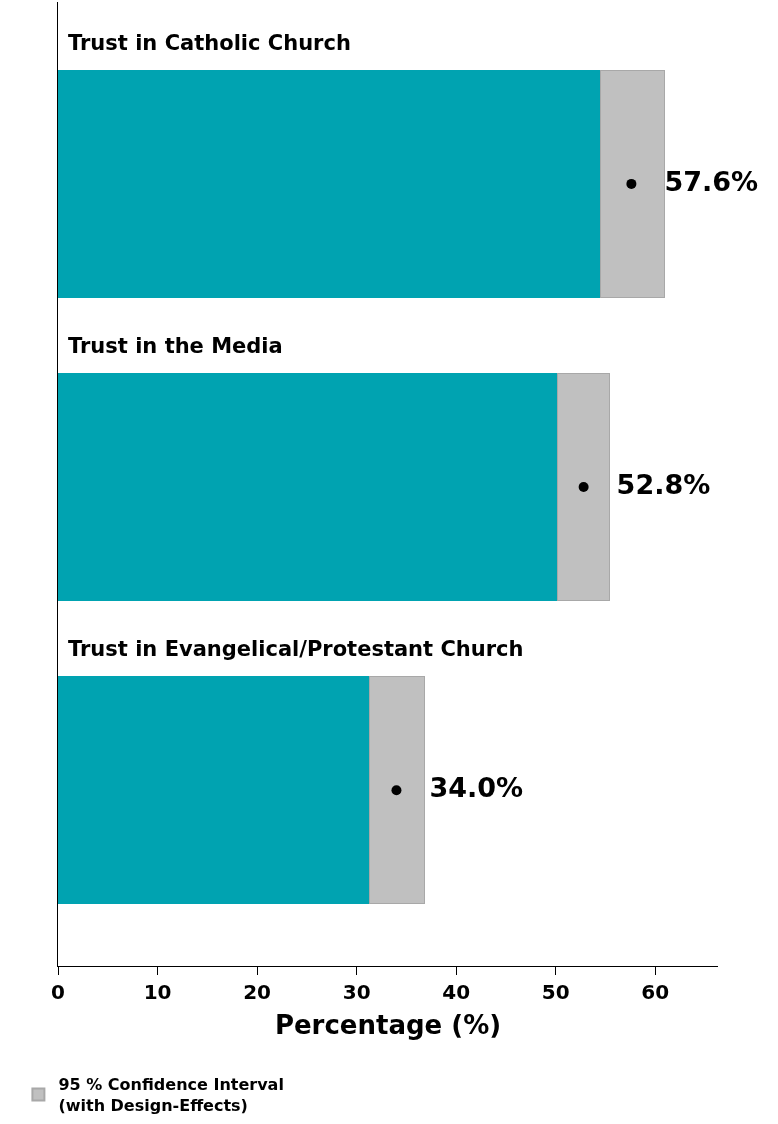 The height and width of the screenshot is (1124, 778). Describe the element at coordinates (257, 992) in the screenshot. I see `x-tick-label: 20` at that location.